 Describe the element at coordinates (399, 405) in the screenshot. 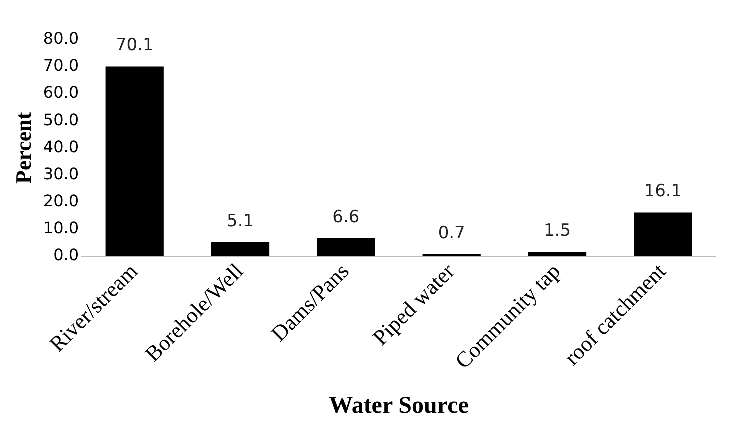

I see `x-axis-title: Water Source` at that location.